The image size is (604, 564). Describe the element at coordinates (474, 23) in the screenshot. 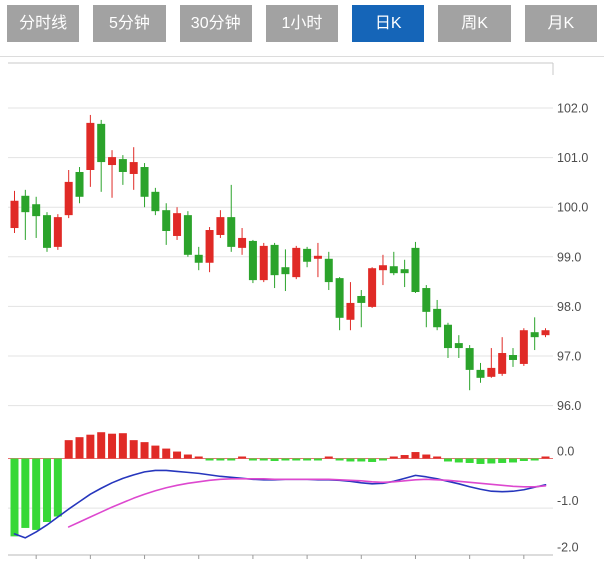

I see `tab-weekly-k: 周K` at that location.